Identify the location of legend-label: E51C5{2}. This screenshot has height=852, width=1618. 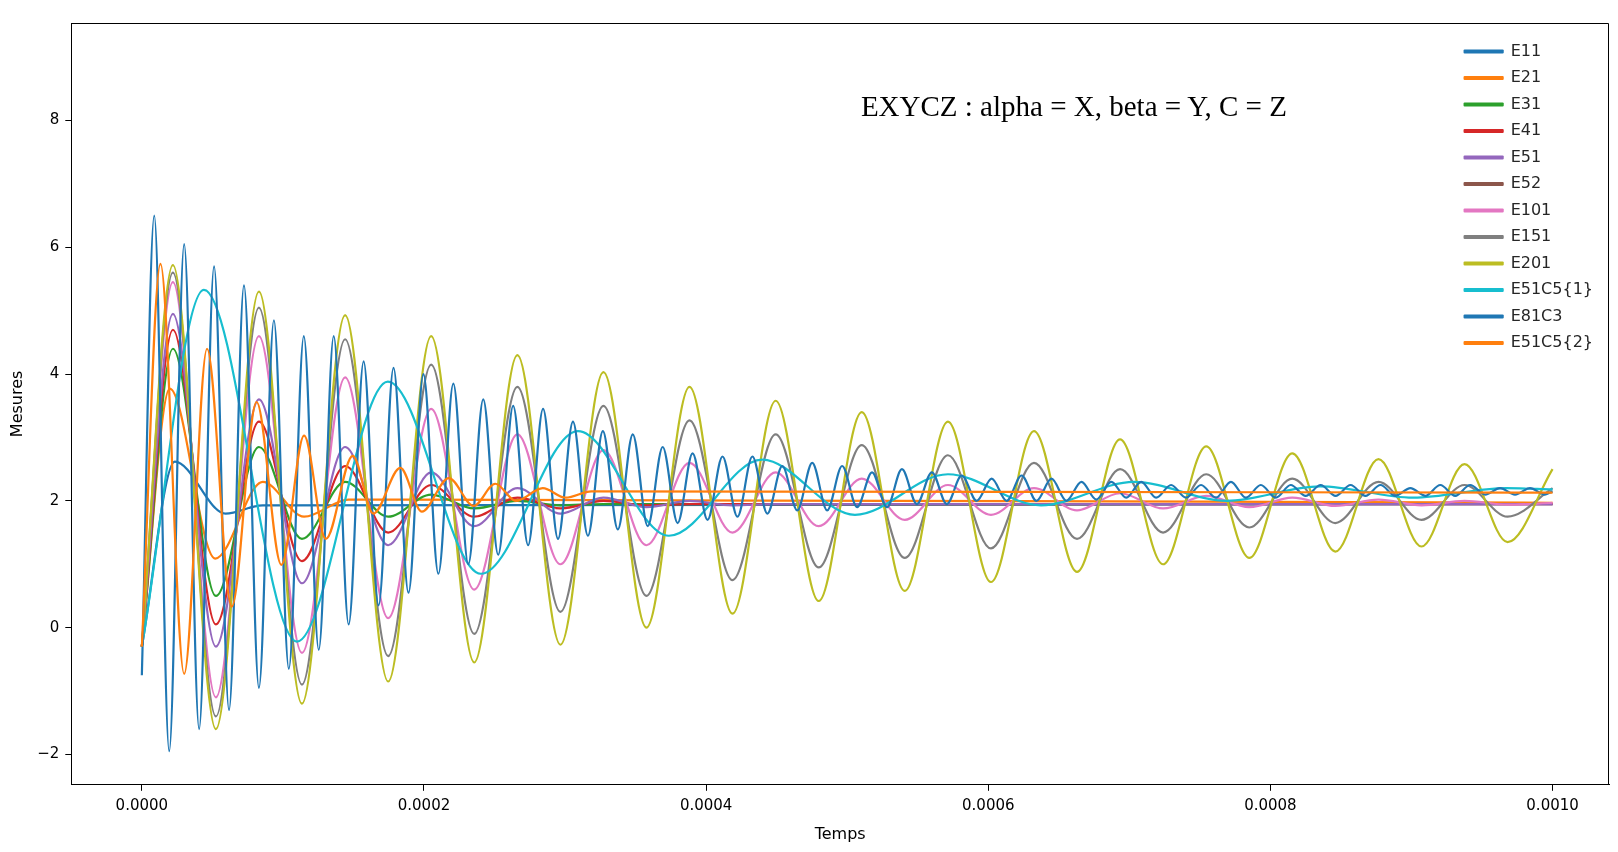
(1551, 342).